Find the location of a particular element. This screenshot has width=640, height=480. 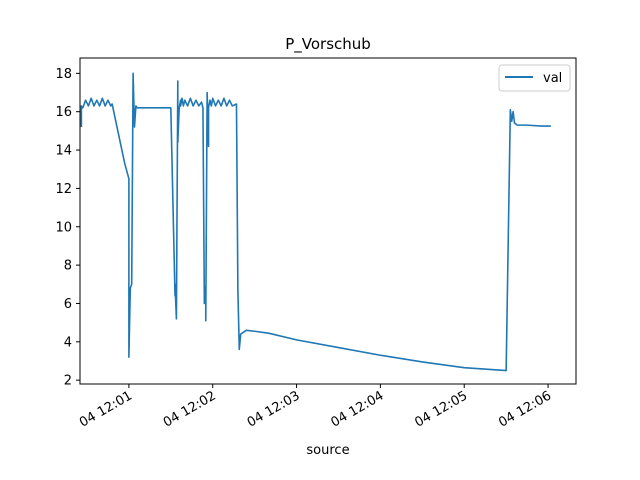

y-tick-label: 14 is located at coordinates (63, 151).